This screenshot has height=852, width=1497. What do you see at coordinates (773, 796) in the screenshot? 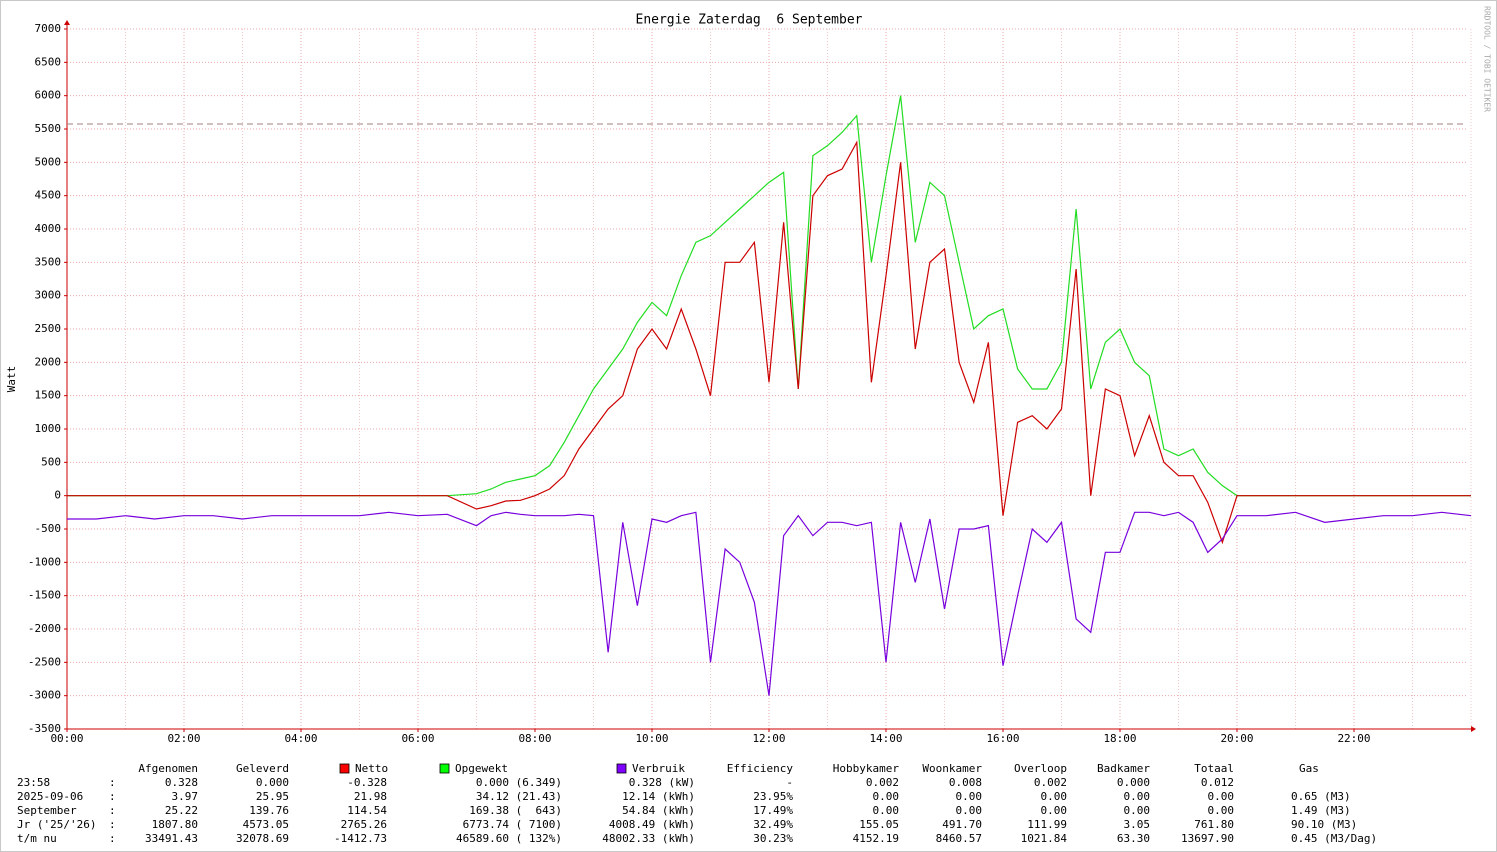
I see `table-cell: 23.95%` at bounding box center [773, 796].